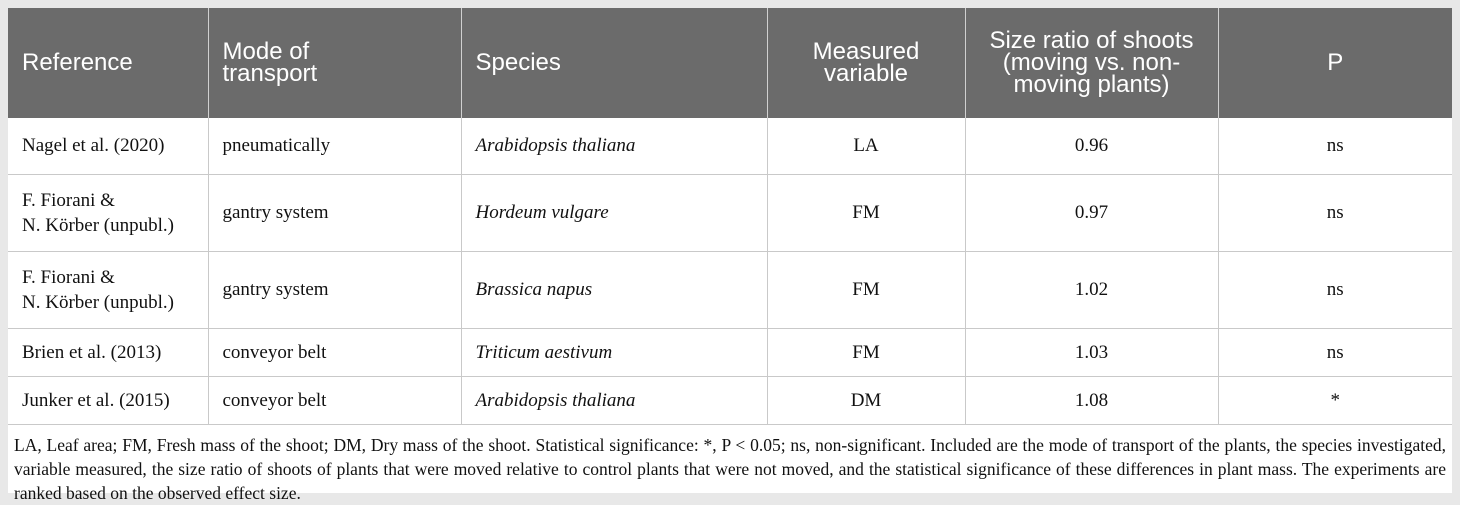 Image resolution: width=1460 pixels, height=505 pixels. Describe the element at coordinates (866, 400) in the screenshot. I see `cell-measured-variable: DM` at that location.